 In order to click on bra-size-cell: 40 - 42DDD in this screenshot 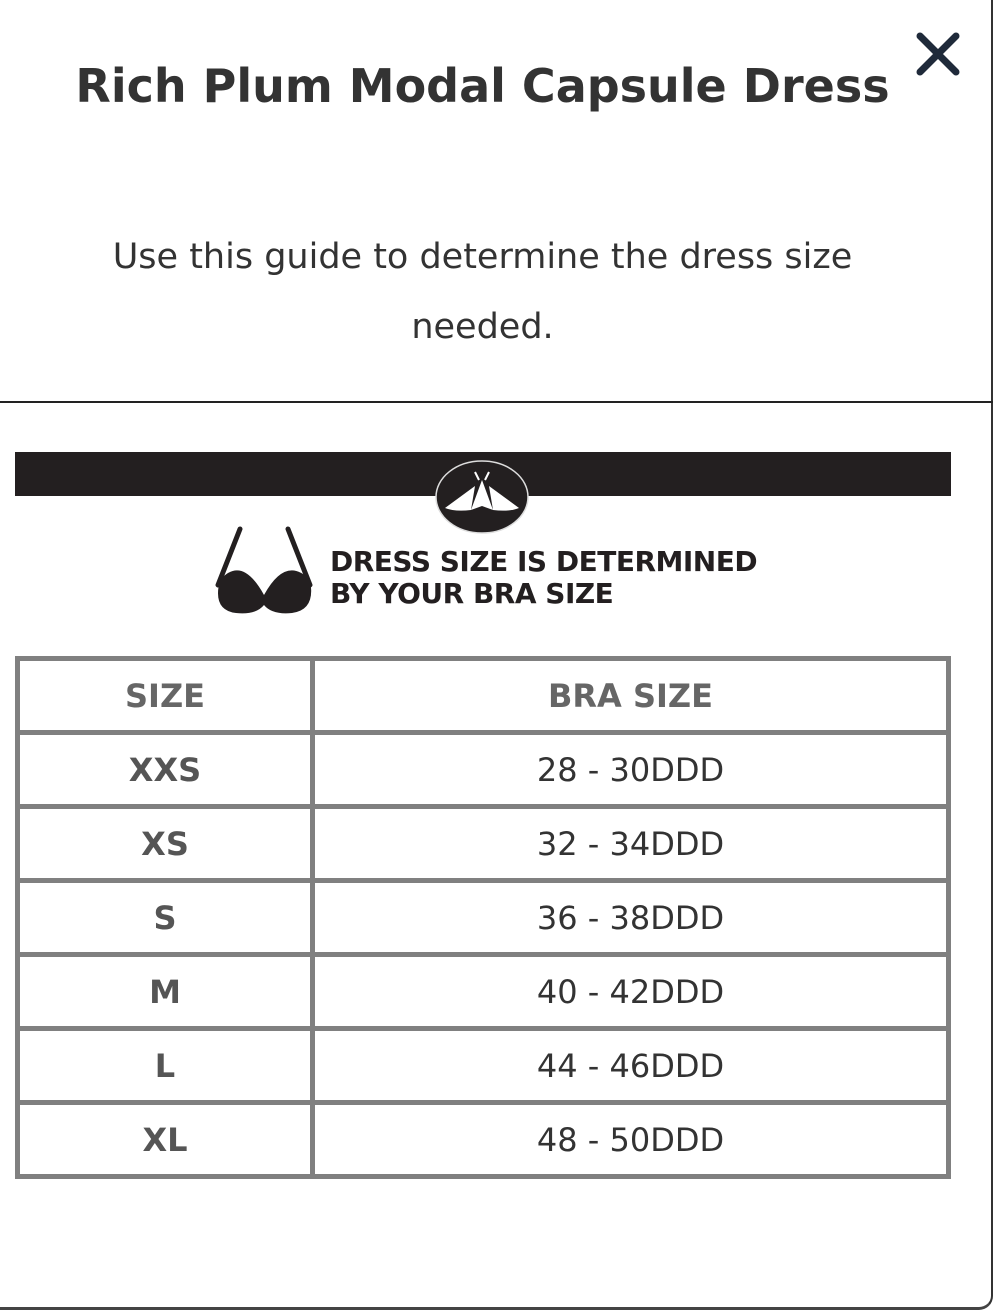, I will do `click(630, 991)`.